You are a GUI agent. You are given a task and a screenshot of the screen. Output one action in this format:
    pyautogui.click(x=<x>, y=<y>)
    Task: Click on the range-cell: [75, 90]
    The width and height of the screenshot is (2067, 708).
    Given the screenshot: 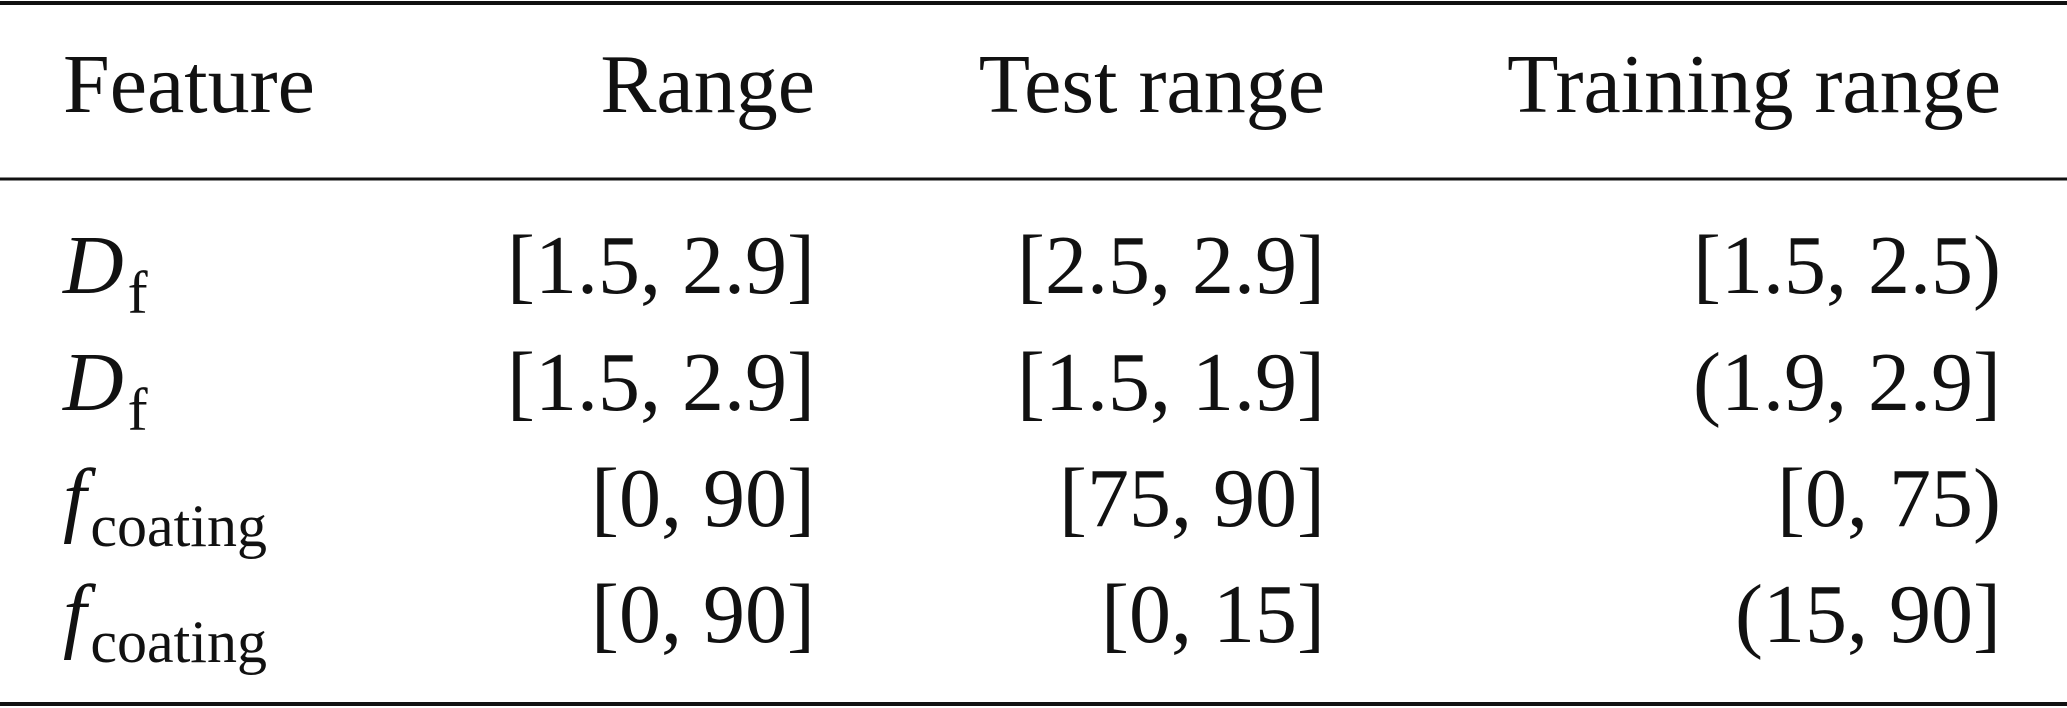 What is the action you would take?
    pyautogui.click(x=1192, y=498)
    